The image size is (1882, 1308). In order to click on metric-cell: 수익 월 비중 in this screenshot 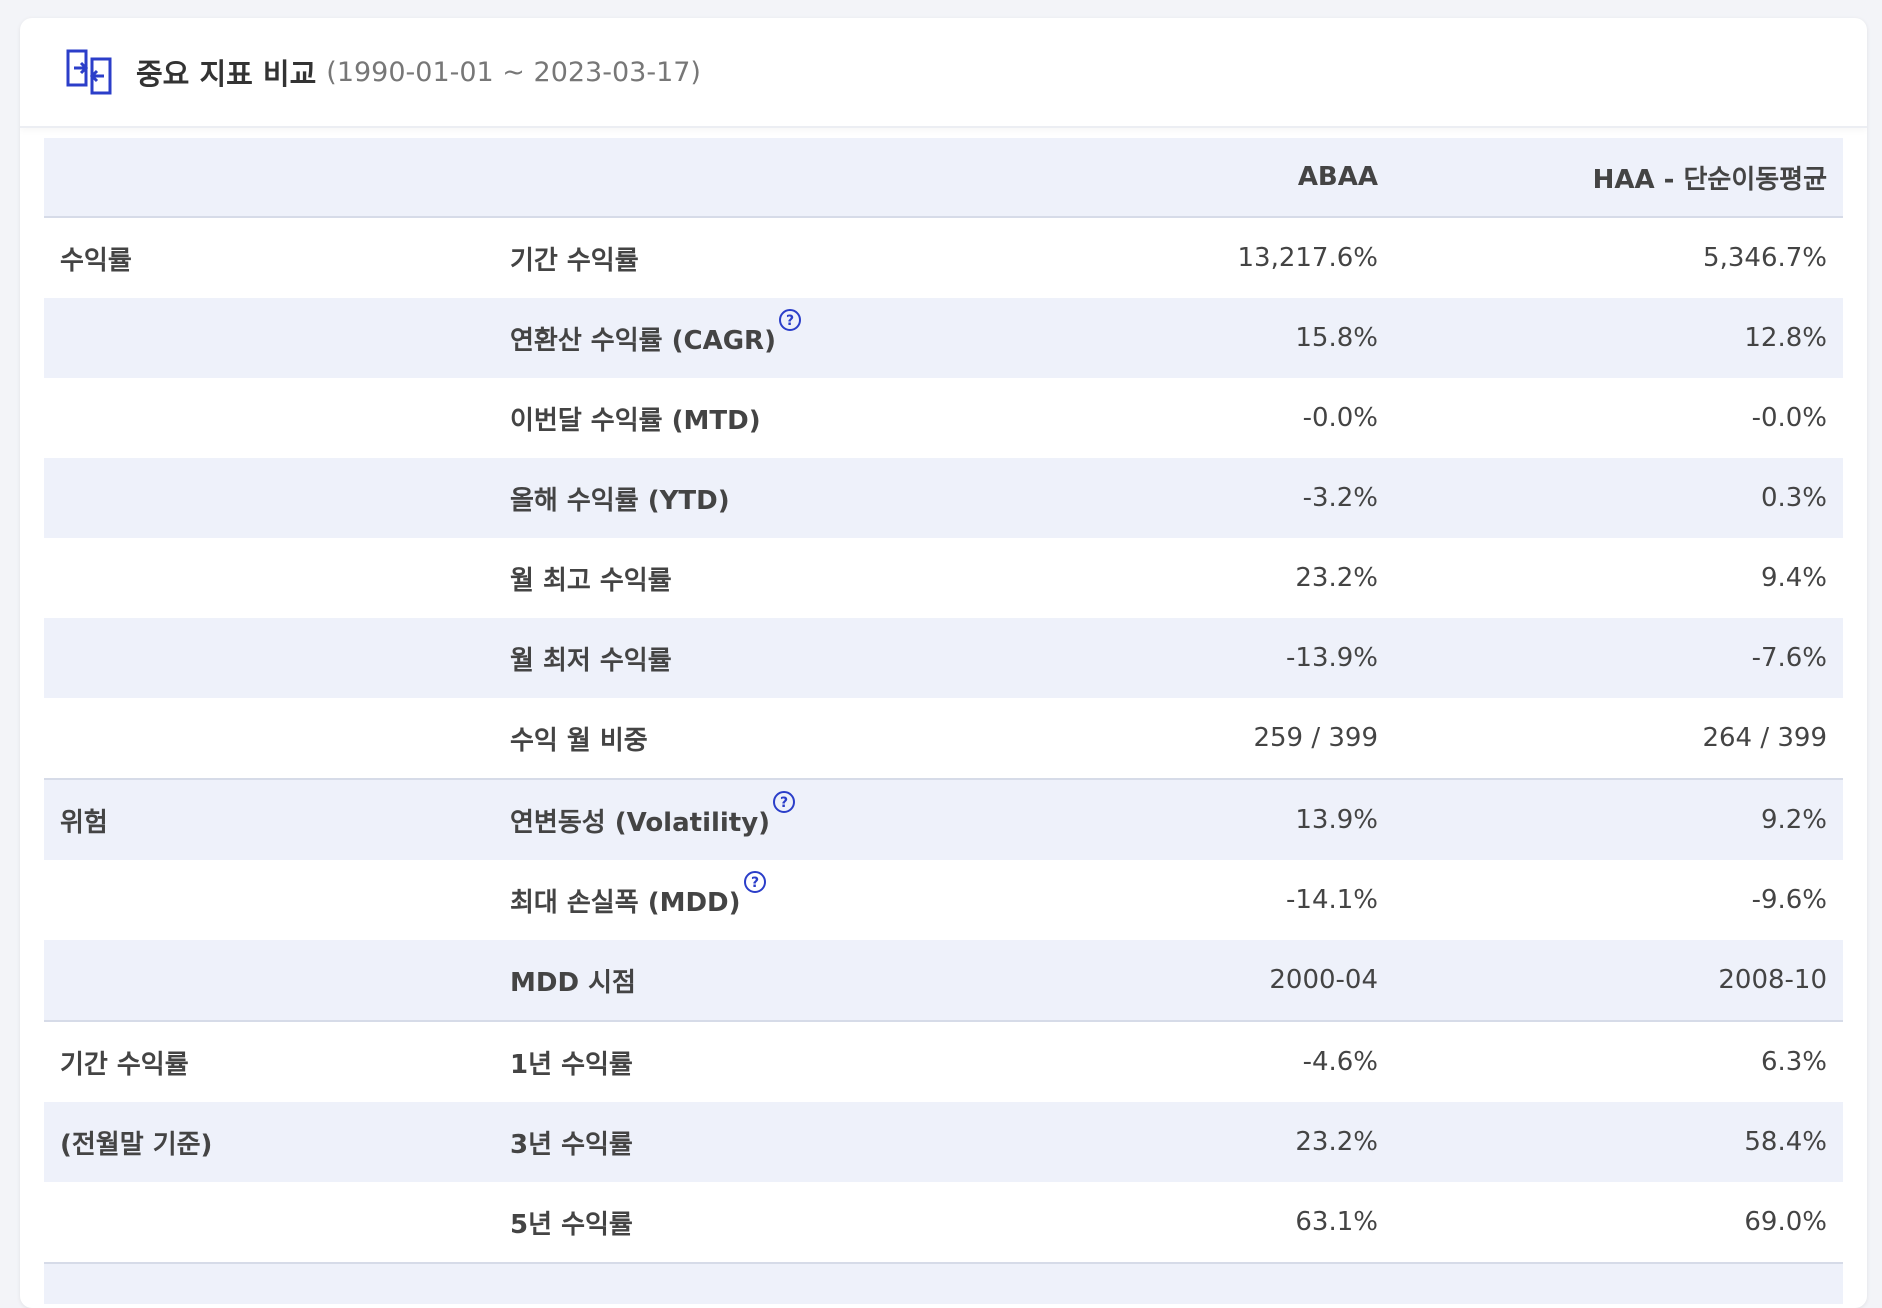, I will do `click(719, 738)`.